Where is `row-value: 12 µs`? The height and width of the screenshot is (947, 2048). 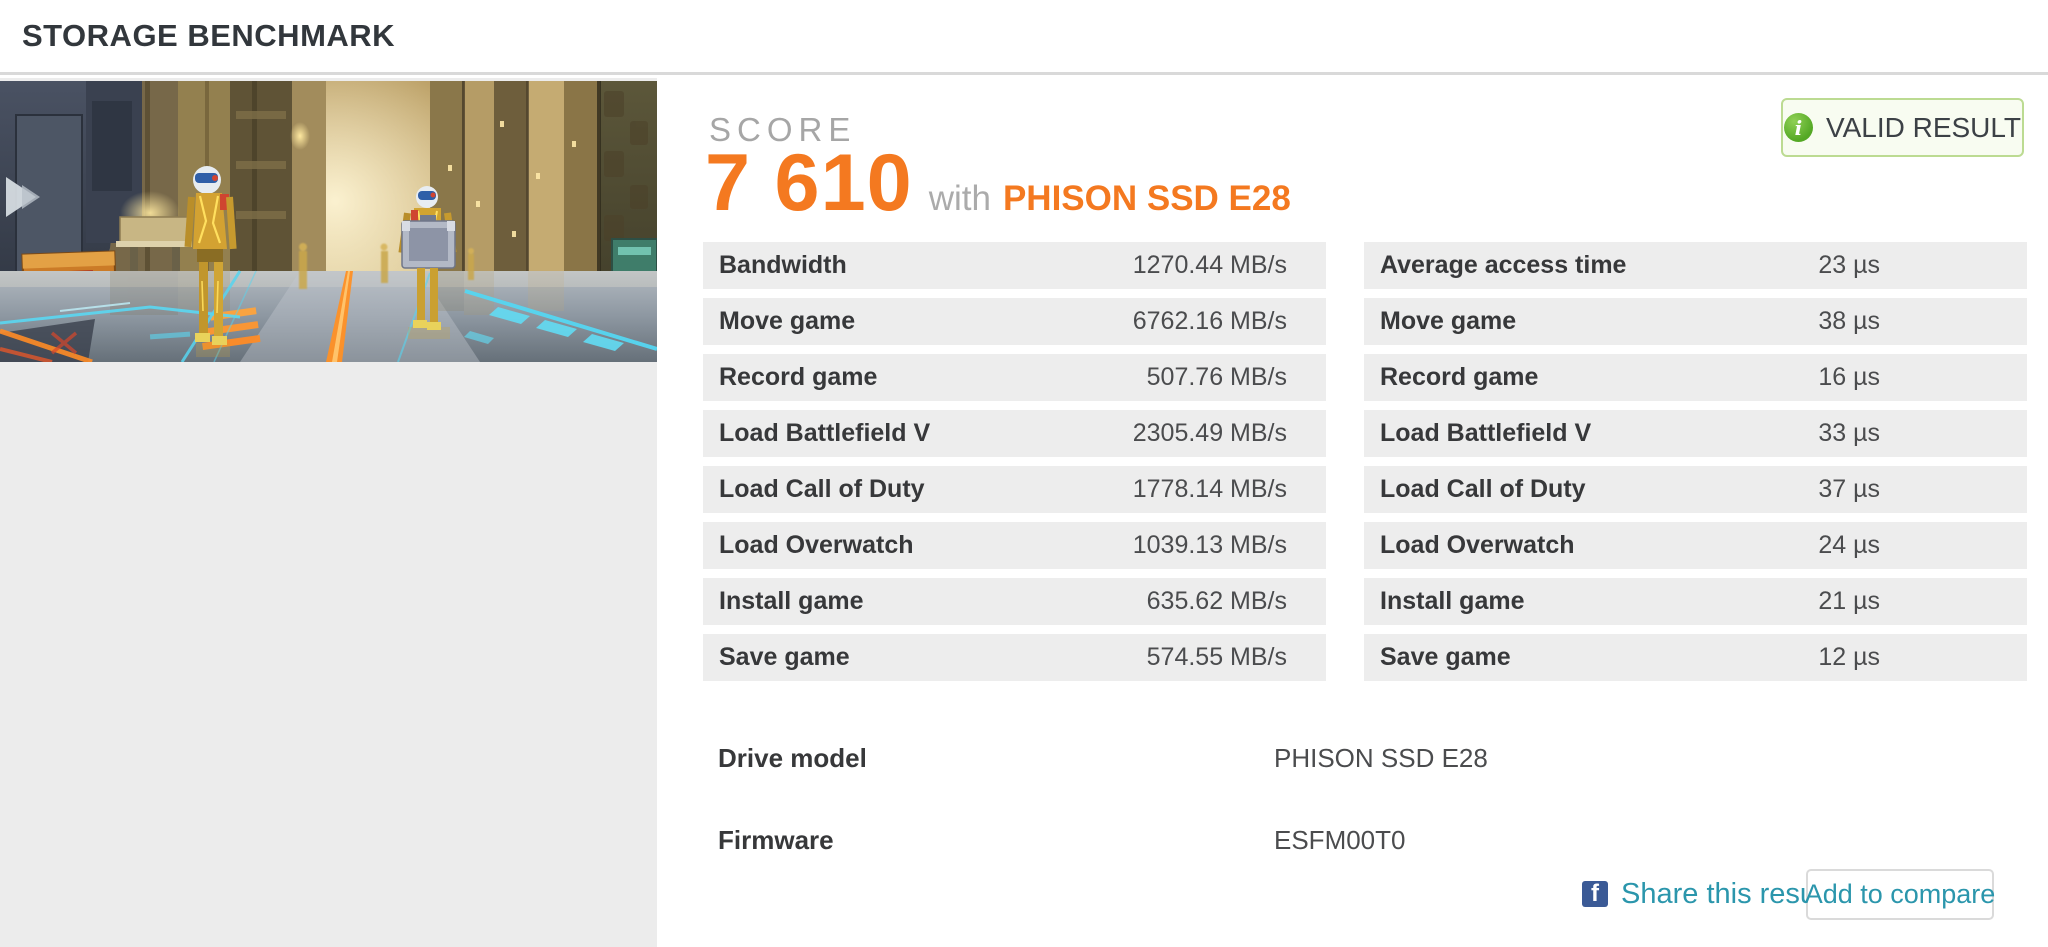
row-value: 12 µs is located at coordinates (1849, 657).